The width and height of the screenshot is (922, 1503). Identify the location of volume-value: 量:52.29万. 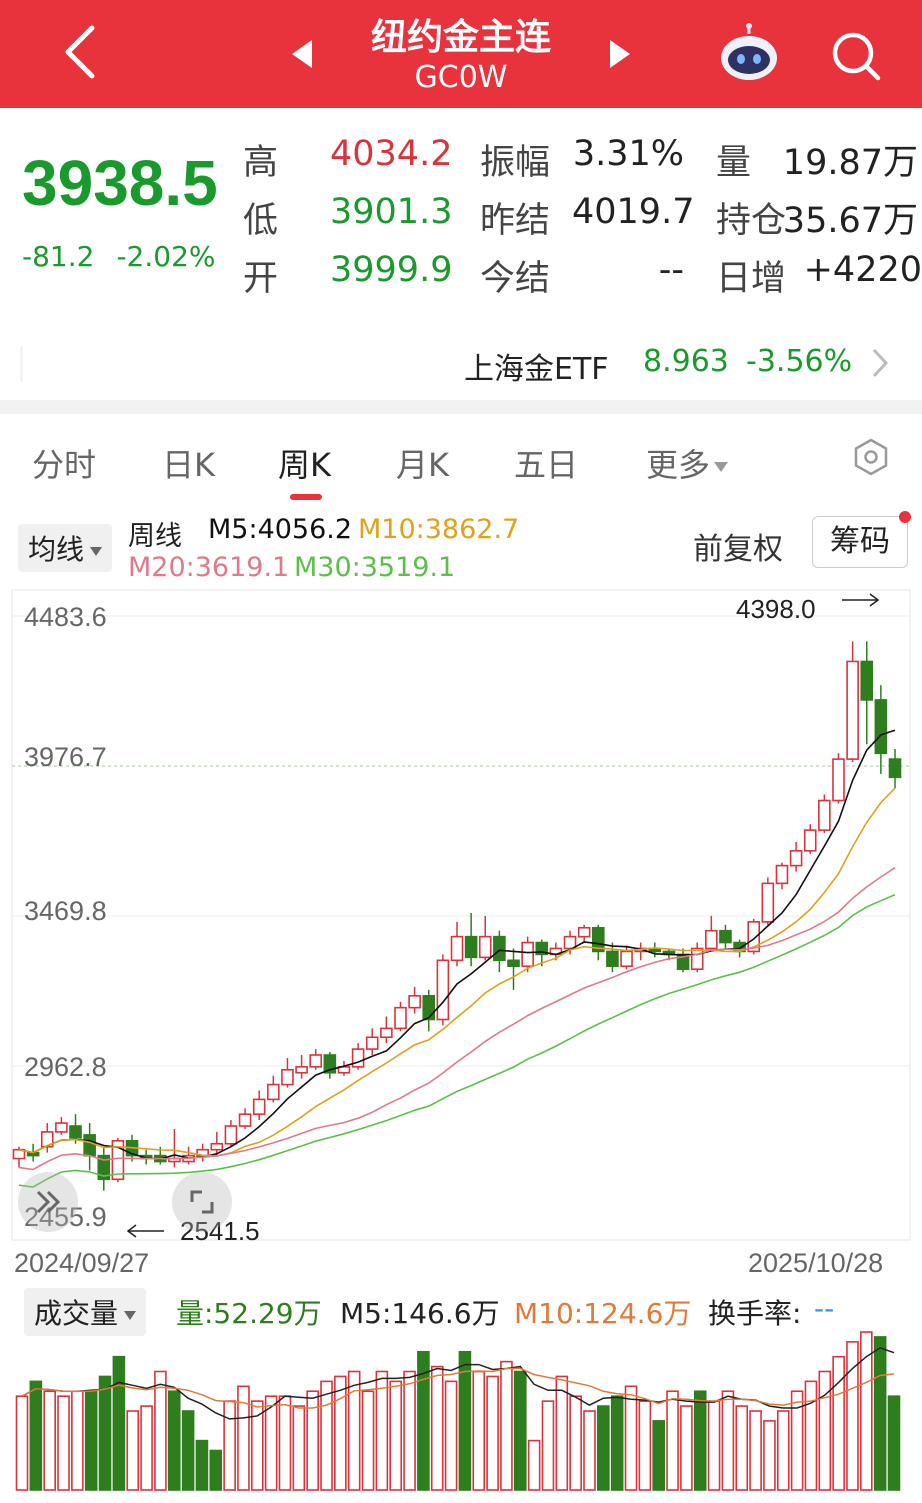
(249, 1313).